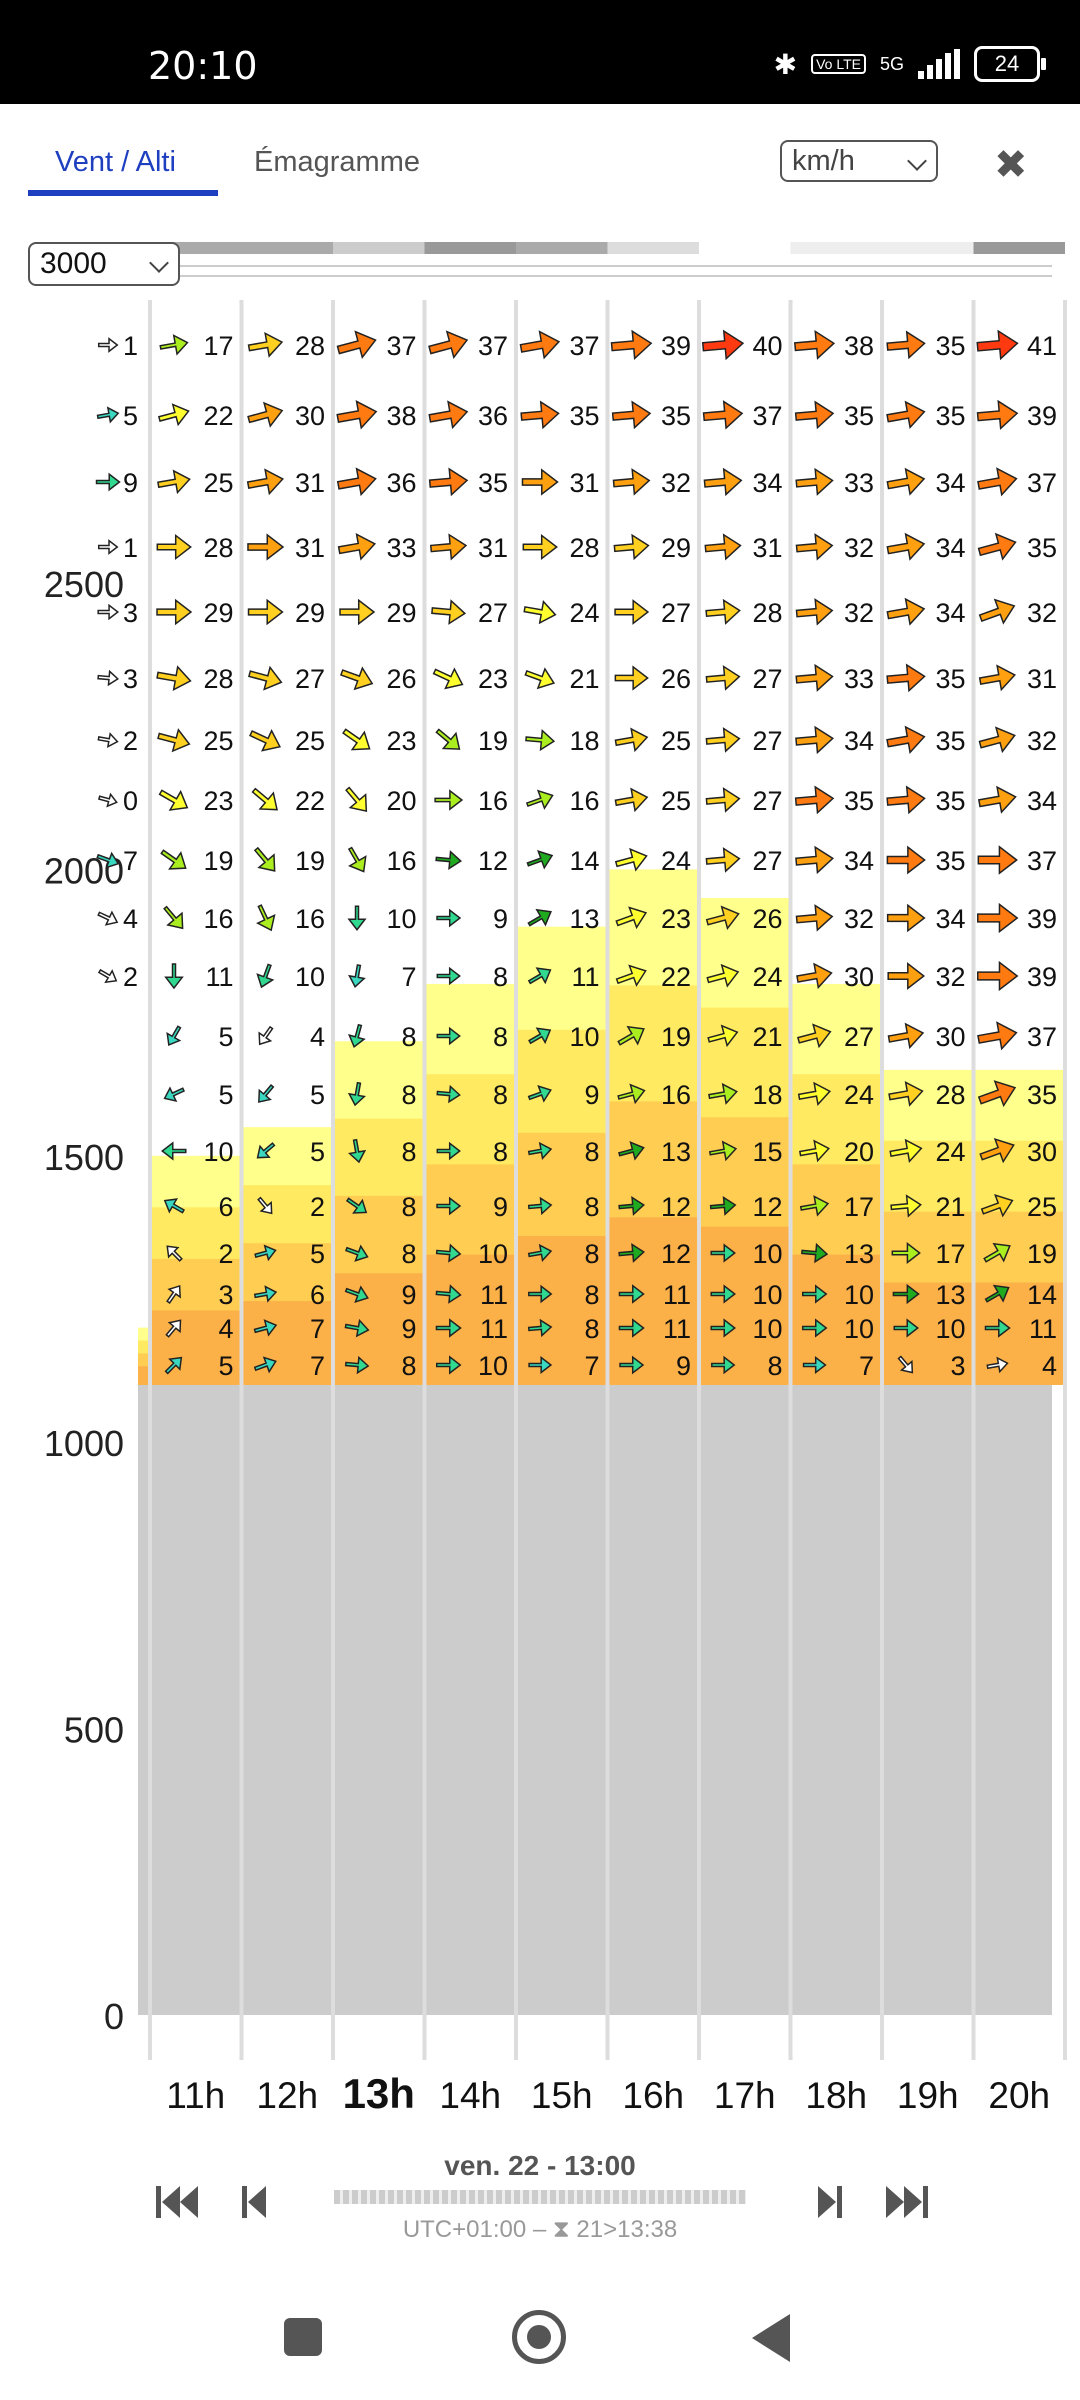 This screenshot has width=1080, height=2400. Describe the element at coordinates (225, 1254) in the screenshot. I see `wind-speed-label: 2` at that location.